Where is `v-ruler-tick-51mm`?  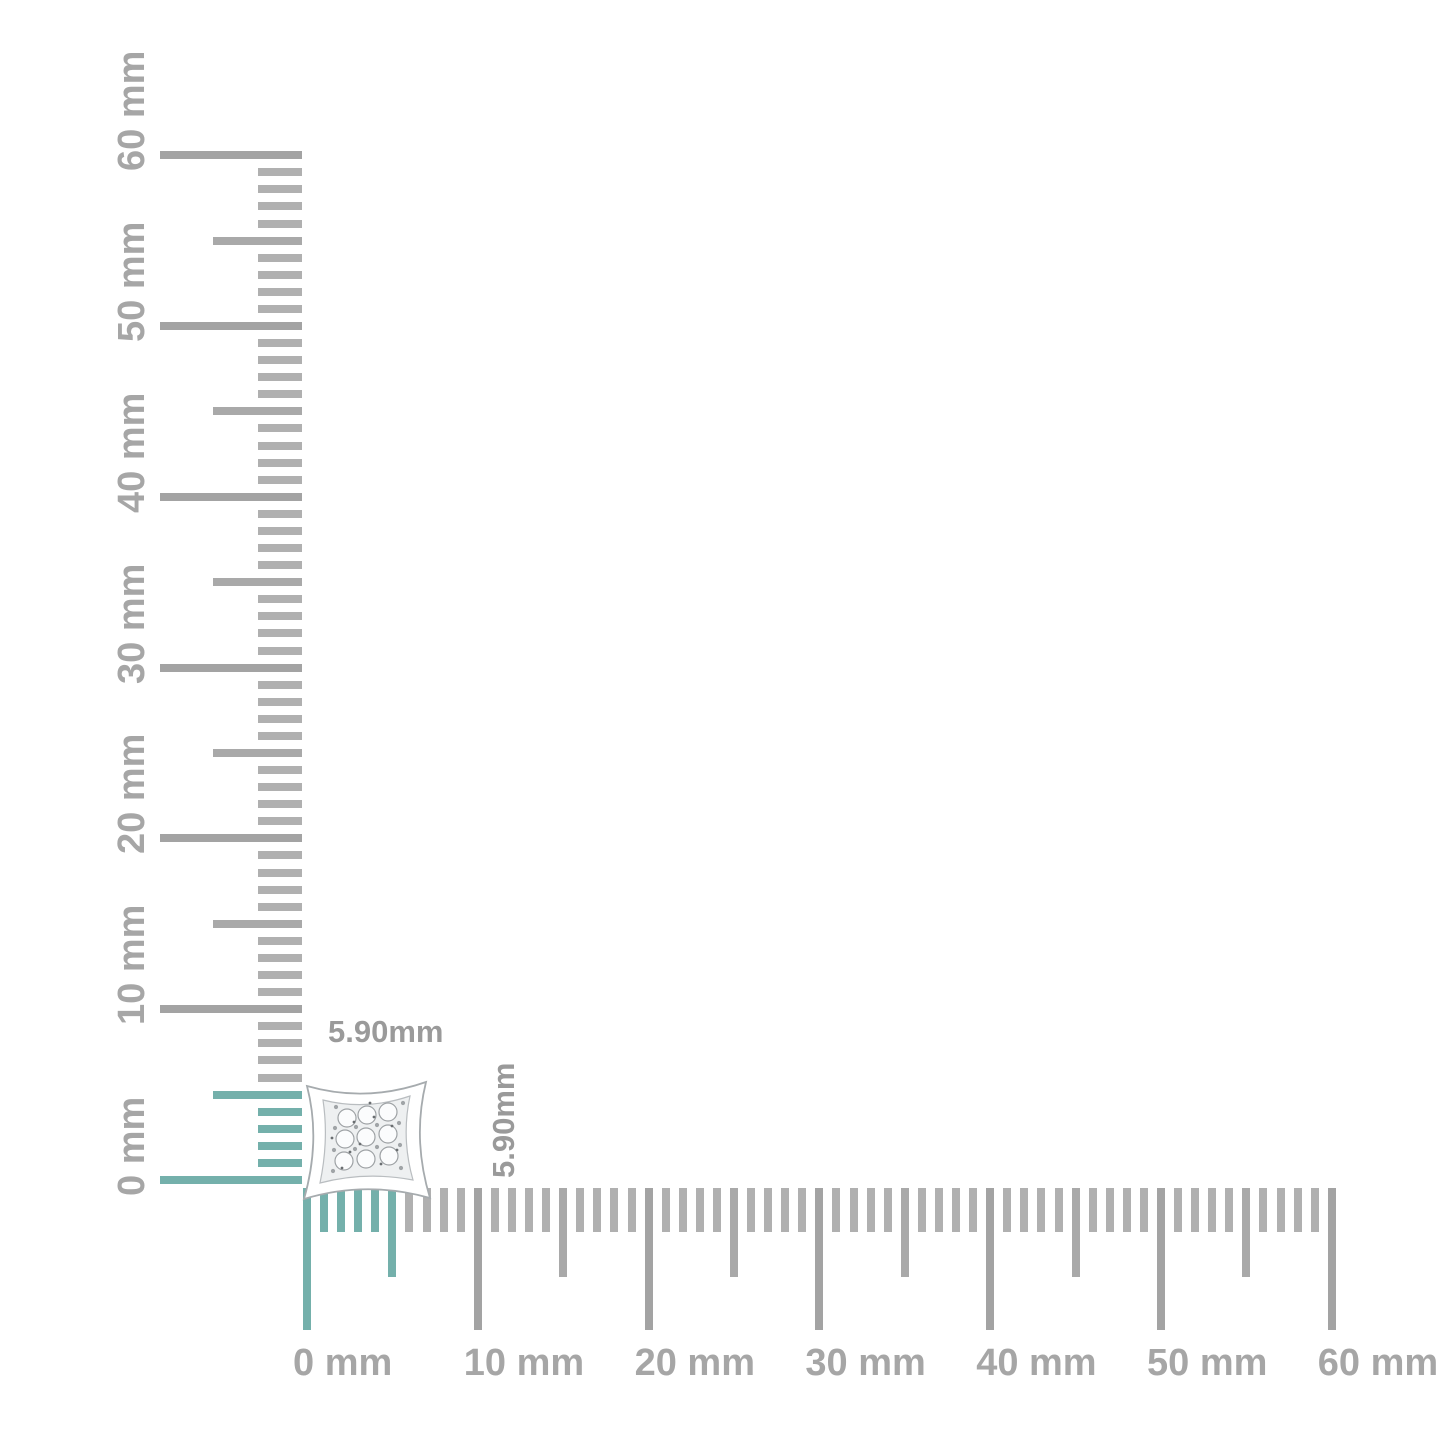
v-ruler-tick-51mm is located at coordinates (280, 308).